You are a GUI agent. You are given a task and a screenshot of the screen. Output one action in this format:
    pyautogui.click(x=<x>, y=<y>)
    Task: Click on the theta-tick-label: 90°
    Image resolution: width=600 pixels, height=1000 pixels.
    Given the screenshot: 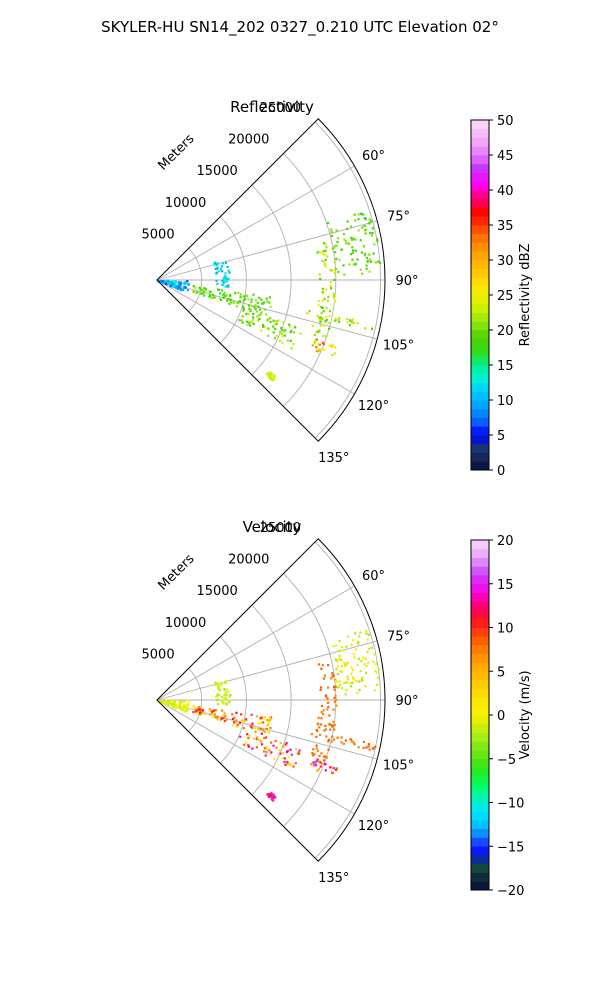 What is the action you would take?
    pyautogui.click(x=406, y=701)
    